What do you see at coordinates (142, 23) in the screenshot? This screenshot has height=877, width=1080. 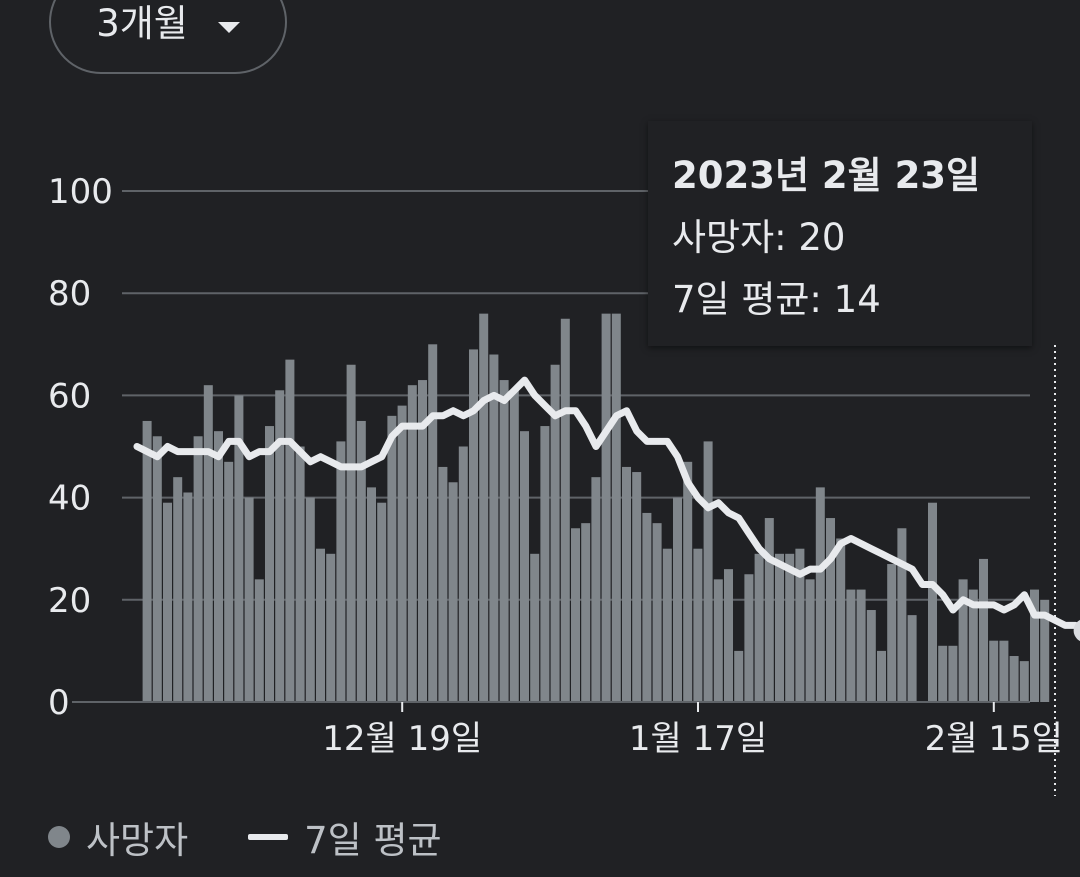 I see `range-selector-label: 3개월` at bounding box center [142, 23].